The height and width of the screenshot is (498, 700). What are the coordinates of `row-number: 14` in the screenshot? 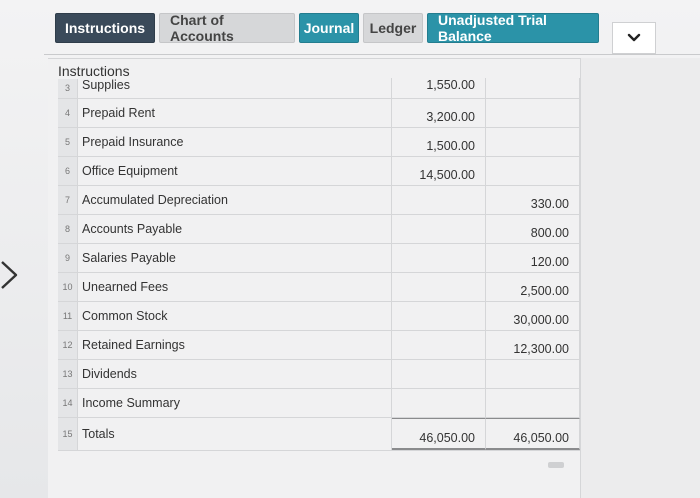 It's located at (68, 403).